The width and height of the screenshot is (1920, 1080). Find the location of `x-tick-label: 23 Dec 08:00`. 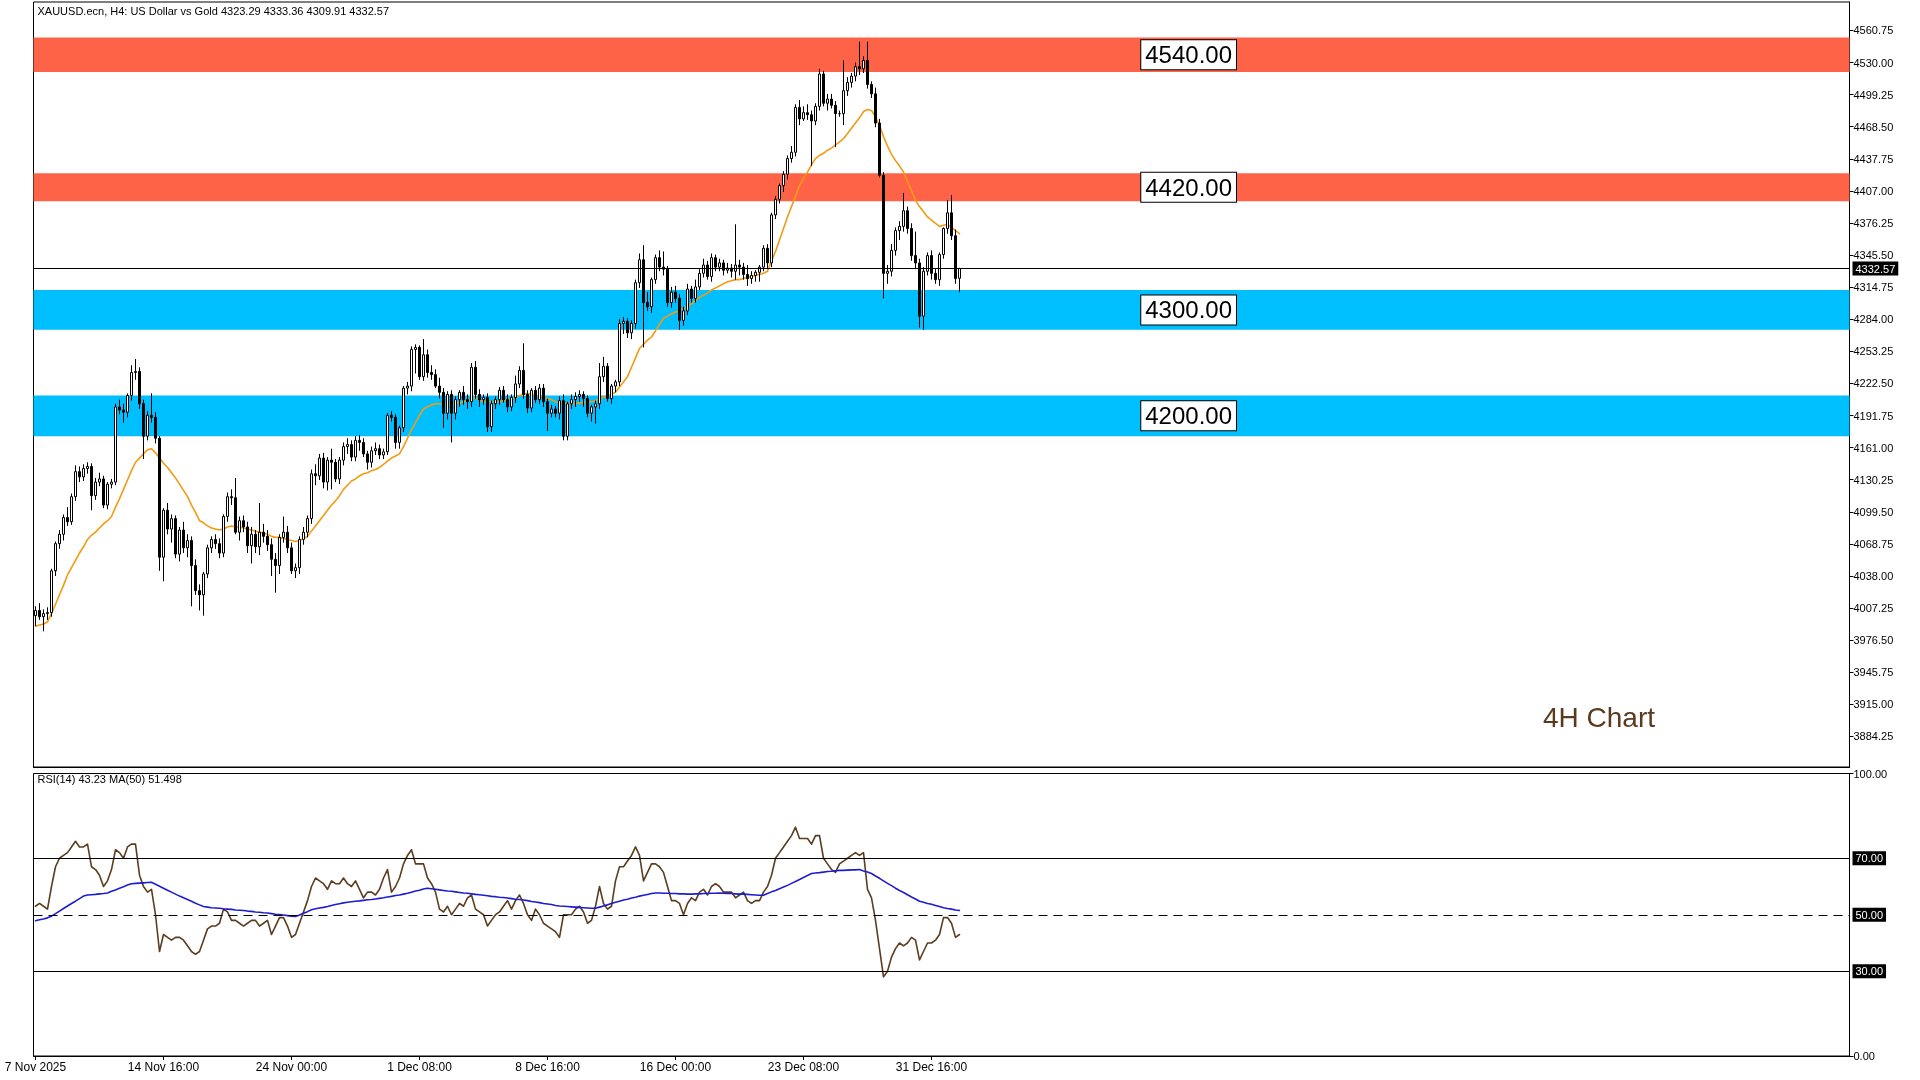

x-tick-label: 23 Dec 08:00 is located at coordinates (803, 1067).